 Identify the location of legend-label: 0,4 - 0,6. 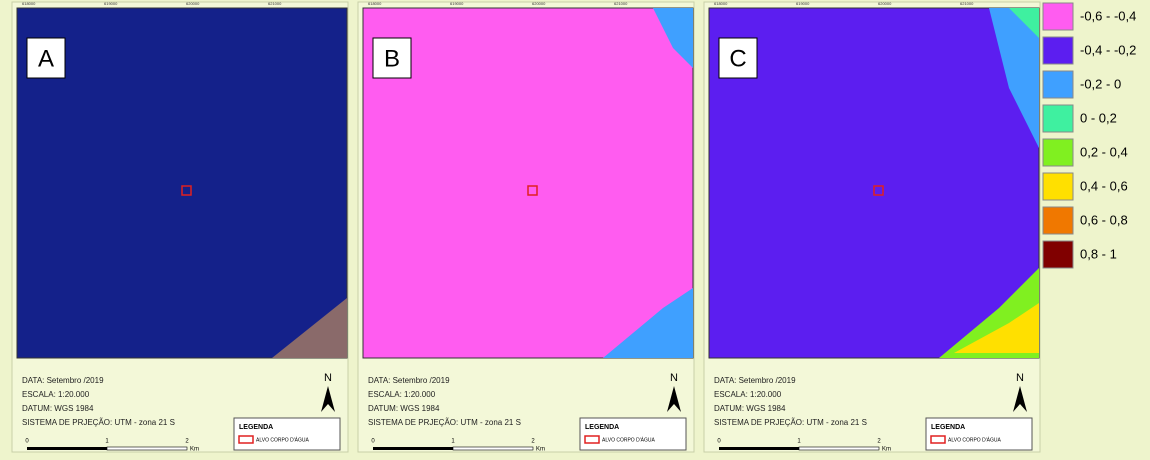
(1104, 185).